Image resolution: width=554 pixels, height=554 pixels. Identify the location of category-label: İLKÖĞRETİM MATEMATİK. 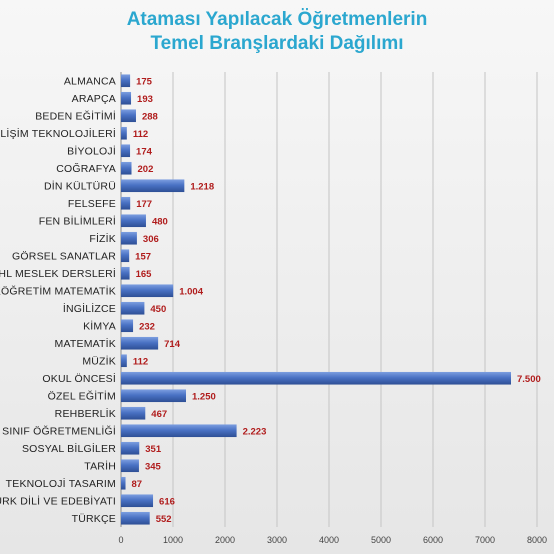
(58, 290).